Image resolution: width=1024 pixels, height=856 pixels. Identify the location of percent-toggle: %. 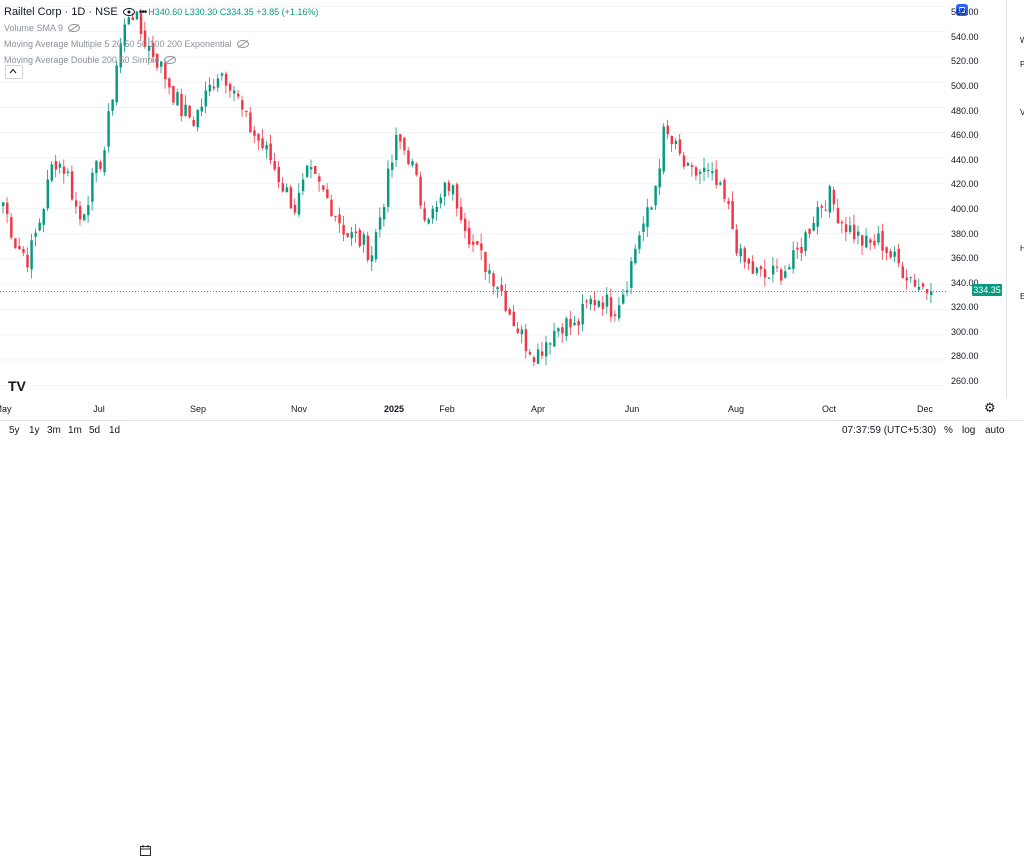
(948, 430).